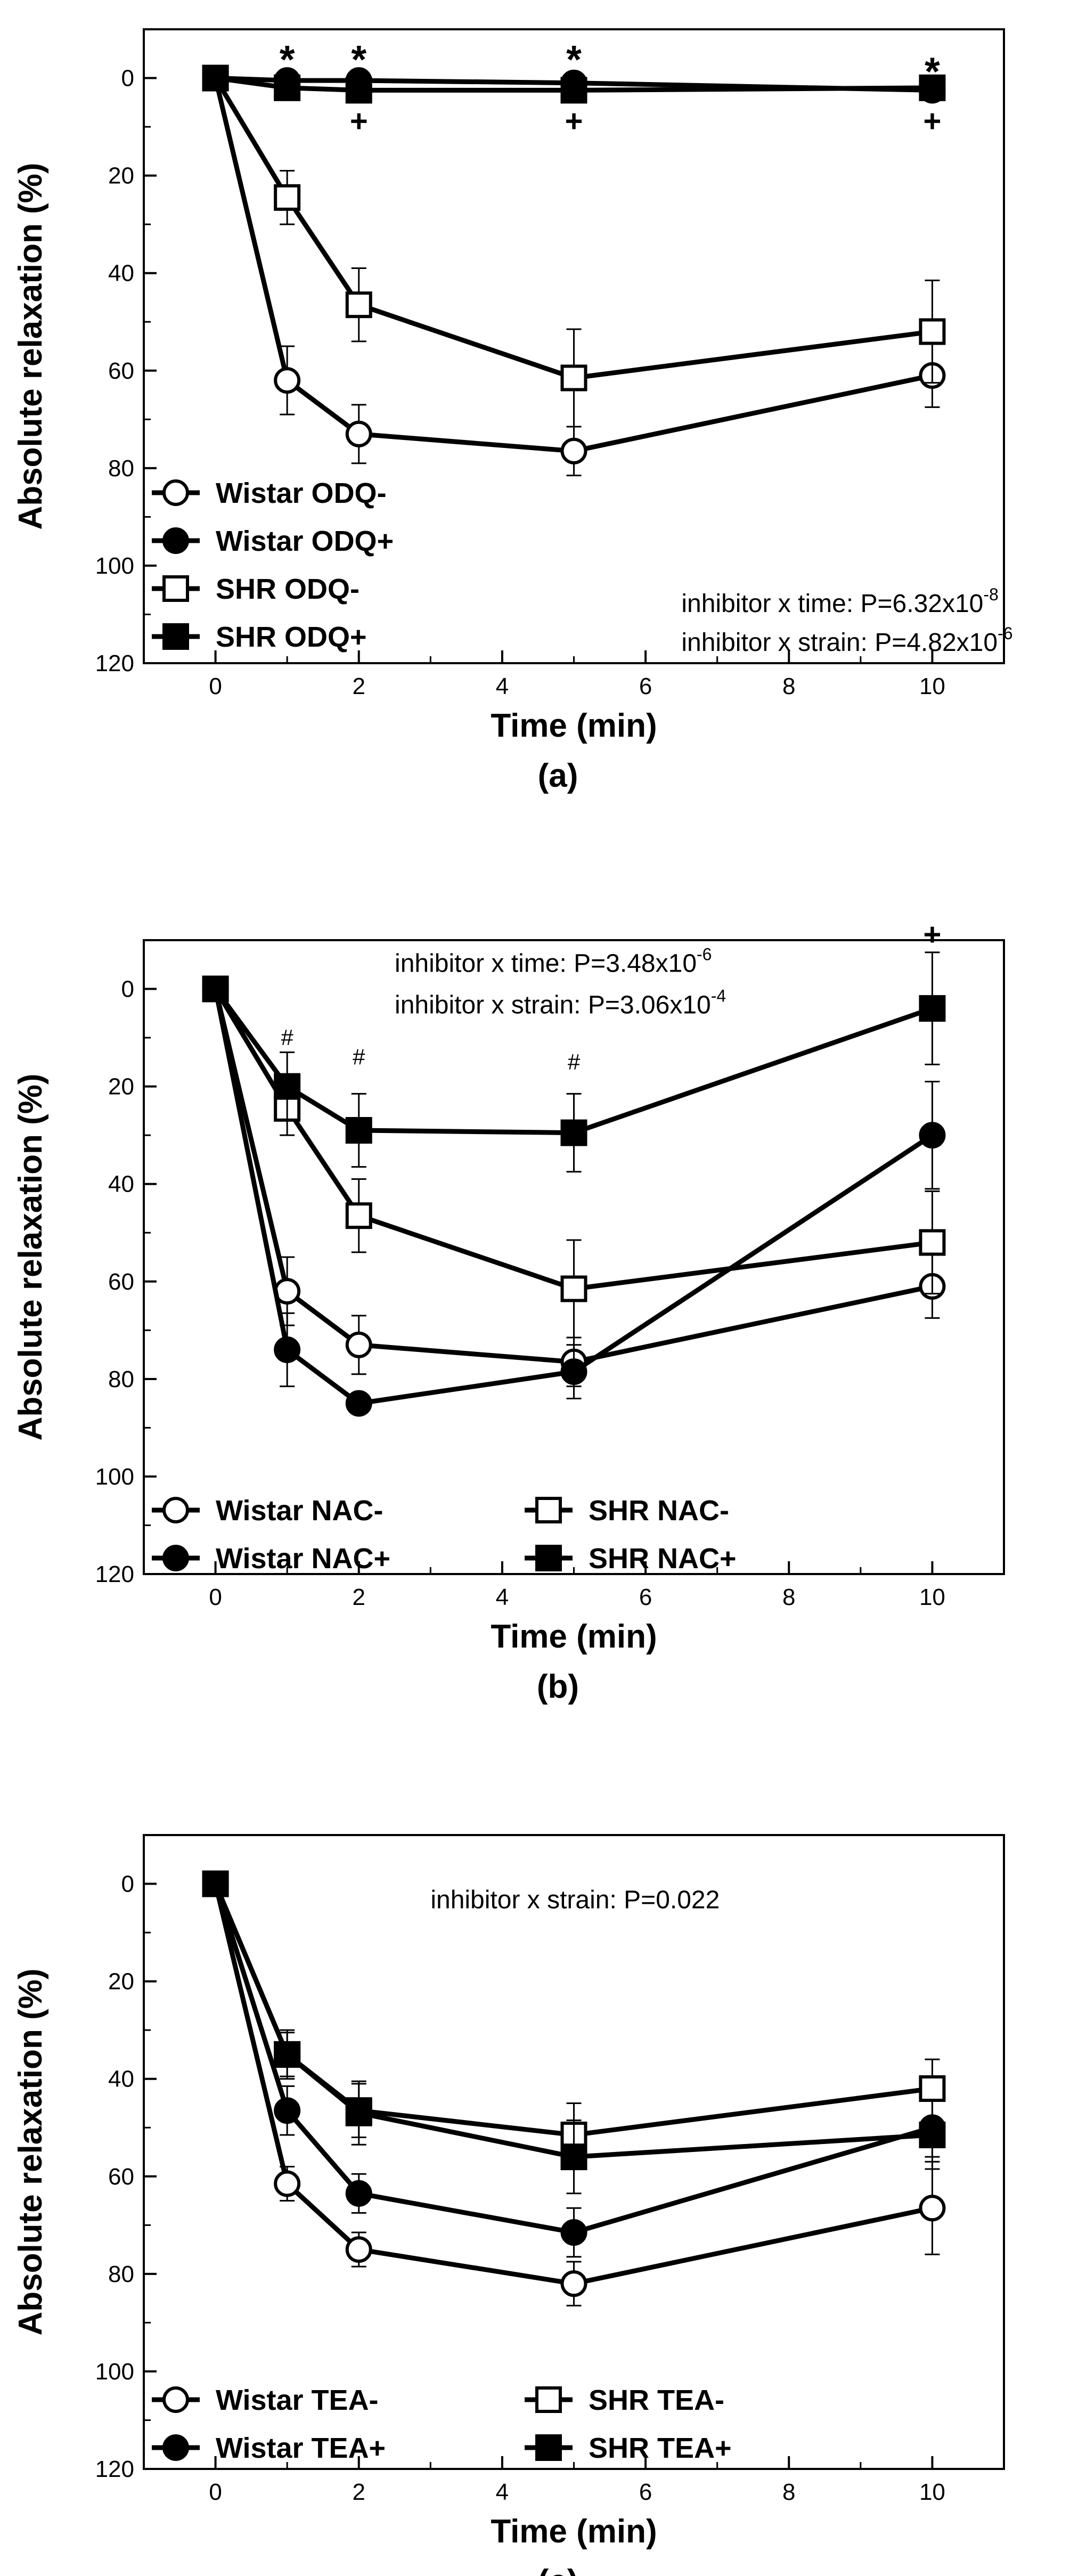 Image resolution: width=1070 pixels, height=2576 pixels. Describe the element at coordinates (558, 776) in the screenshot. I see `panel-label: (a)` at that location.